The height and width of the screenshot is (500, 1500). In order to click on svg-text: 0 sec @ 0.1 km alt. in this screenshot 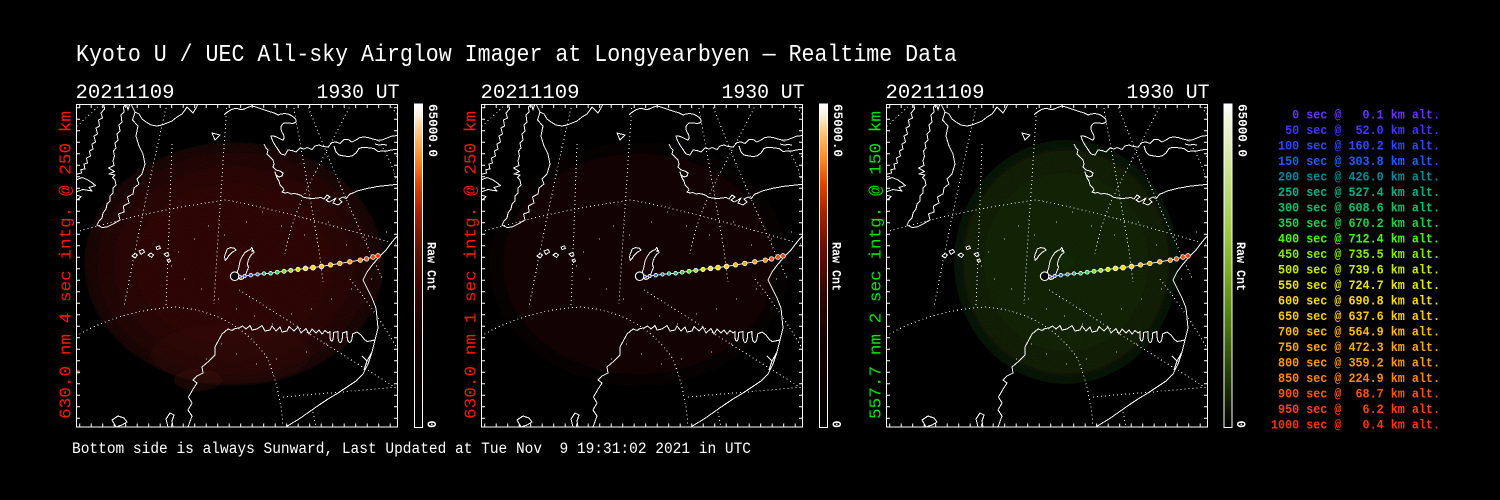, I will do `click(1355, 116)`.